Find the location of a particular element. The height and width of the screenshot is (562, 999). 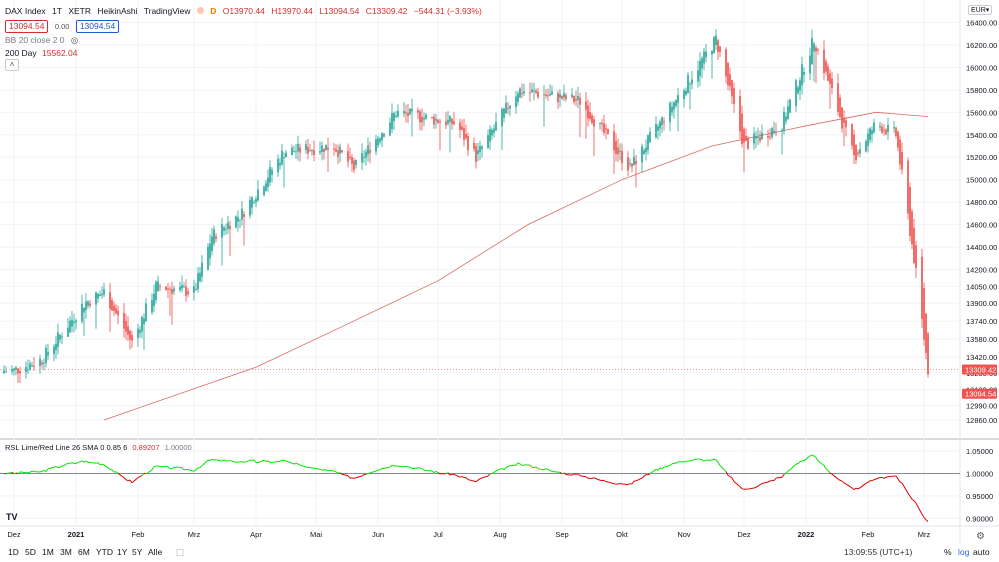

percent-toggle: % is located at coordinates (948, 552).